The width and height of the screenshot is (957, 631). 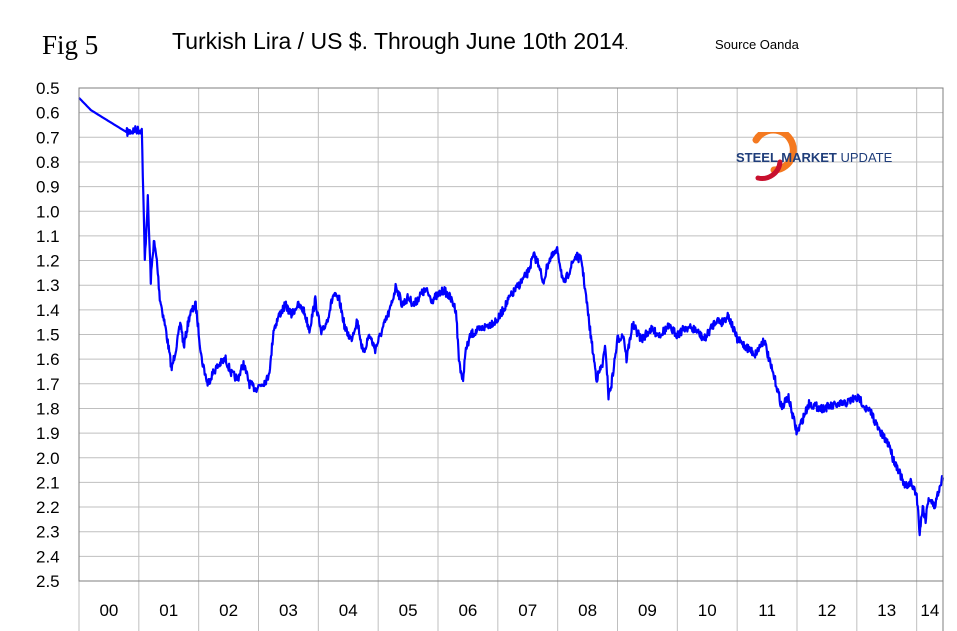 What do you see at coordinates (767, 610) in the screenshot?
I see `x-tick-label: 11` at bounding box center [767, 610].